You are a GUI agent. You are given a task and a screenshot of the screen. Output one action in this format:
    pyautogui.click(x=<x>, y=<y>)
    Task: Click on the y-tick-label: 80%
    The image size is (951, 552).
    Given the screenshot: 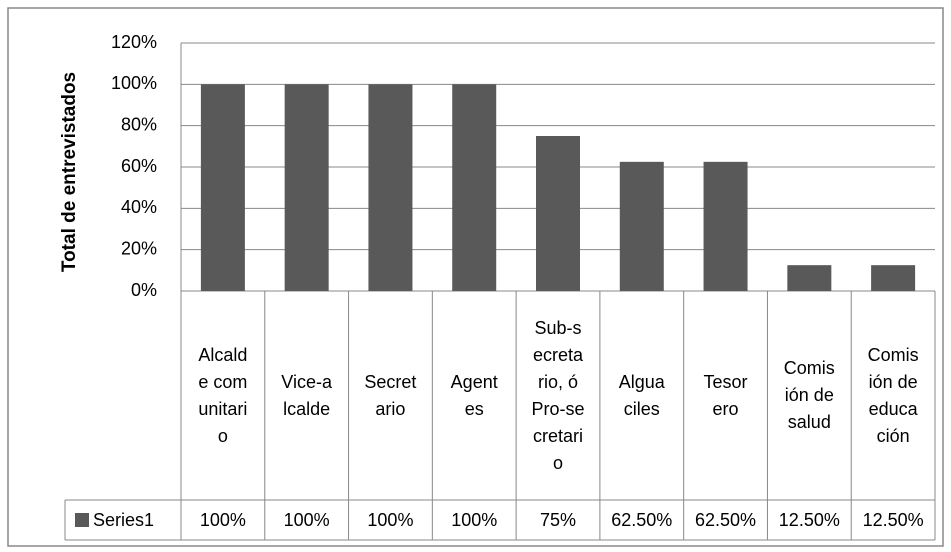 What is the action you would take?
    pyautogui.click(x=139, y=124)
    